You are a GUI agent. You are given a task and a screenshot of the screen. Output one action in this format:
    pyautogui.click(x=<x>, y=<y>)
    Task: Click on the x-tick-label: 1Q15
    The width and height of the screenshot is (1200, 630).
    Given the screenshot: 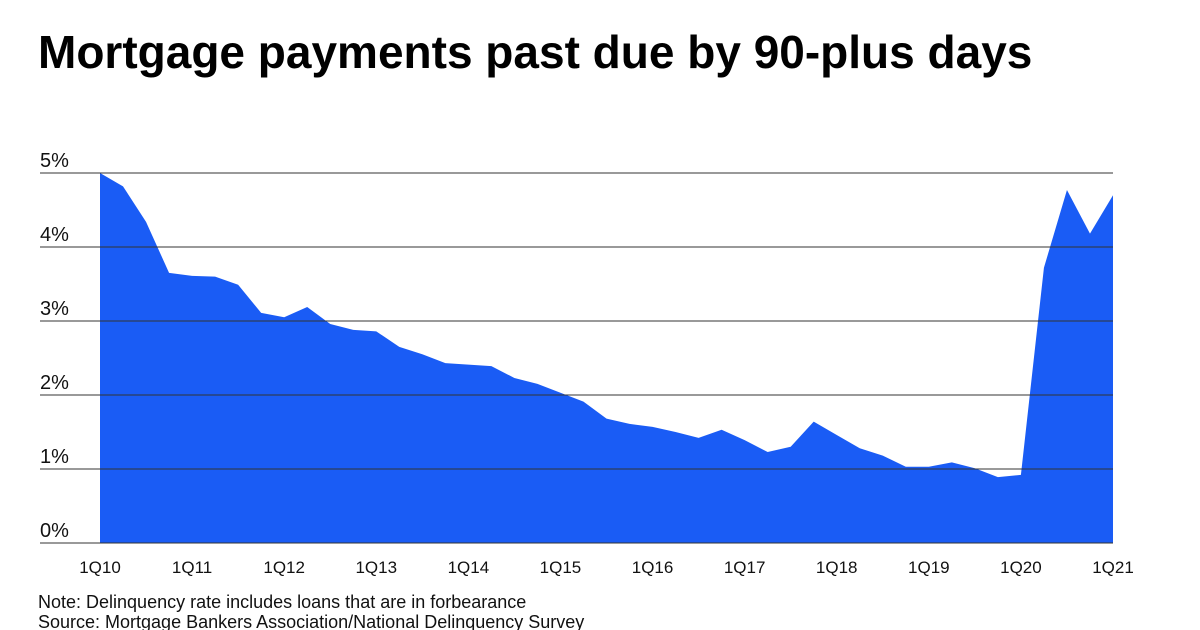 What is the action you would take?
    pyautogui.click(x=561, y=567)
    